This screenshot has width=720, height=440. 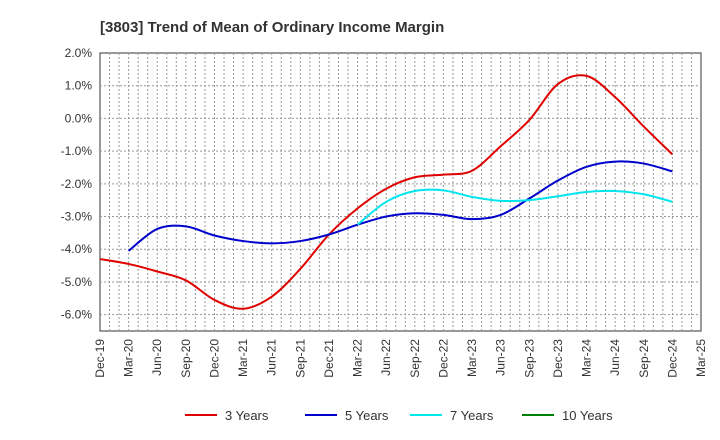 I want to click on y-tick-label: 1.0%, so click(x=79, y=86).